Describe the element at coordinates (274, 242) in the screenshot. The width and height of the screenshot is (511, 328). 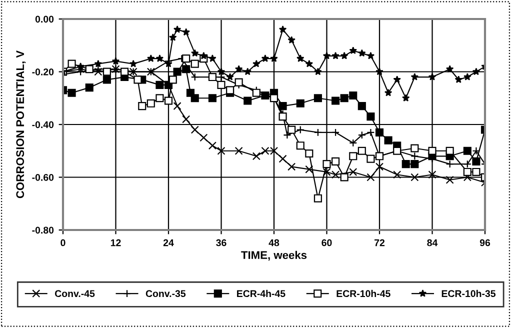
I see `x-tick-label: 48` at that location.